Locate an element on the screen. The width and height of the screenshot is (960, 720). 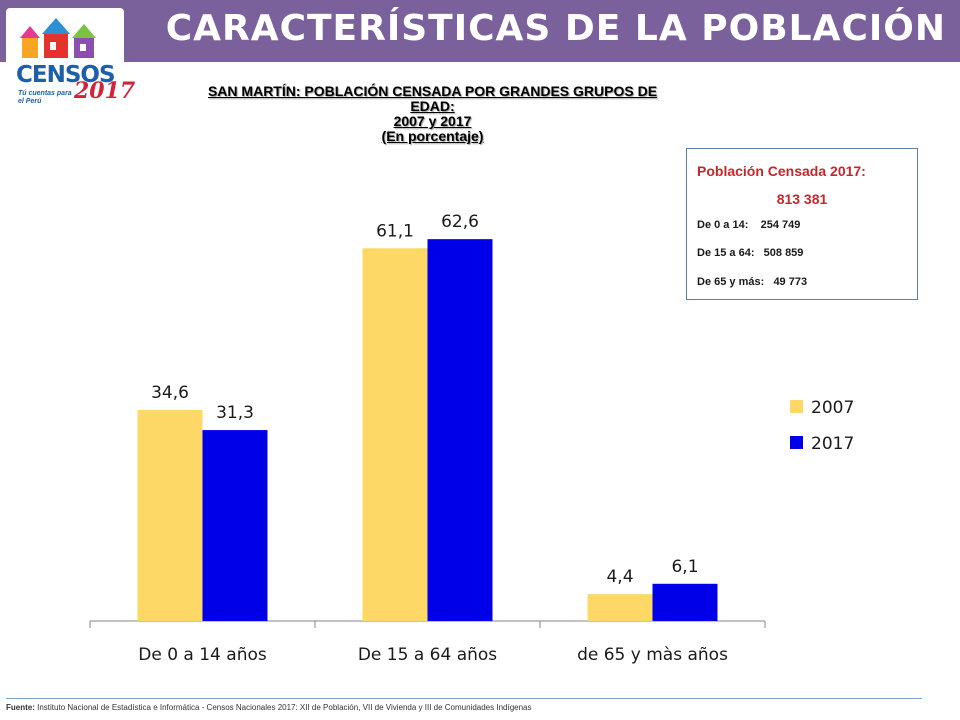
legend-label: 2007 is located at coordinates (832, 408).